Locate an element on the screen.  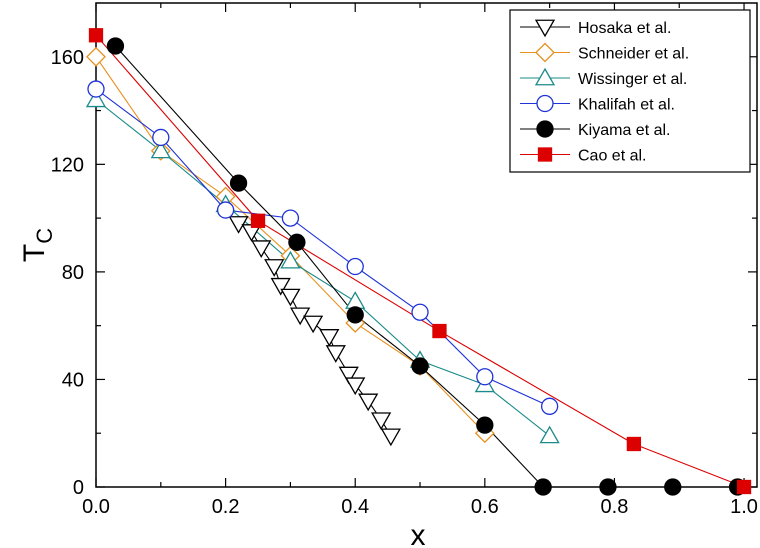
legend-label: Khalifah et al. is located at coordinates (626, 105).